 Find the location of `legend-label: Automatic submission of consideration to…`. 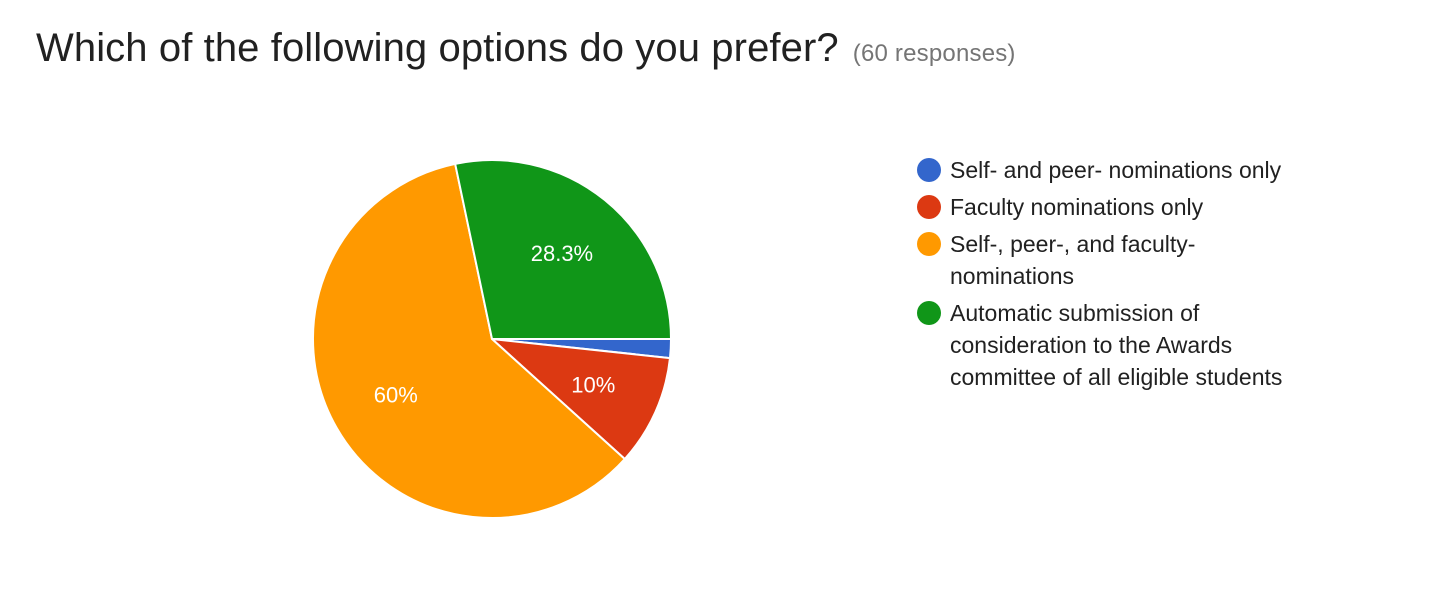

legend-label: Automatic submission of consideration to… is located at coordinates (1116, 345).